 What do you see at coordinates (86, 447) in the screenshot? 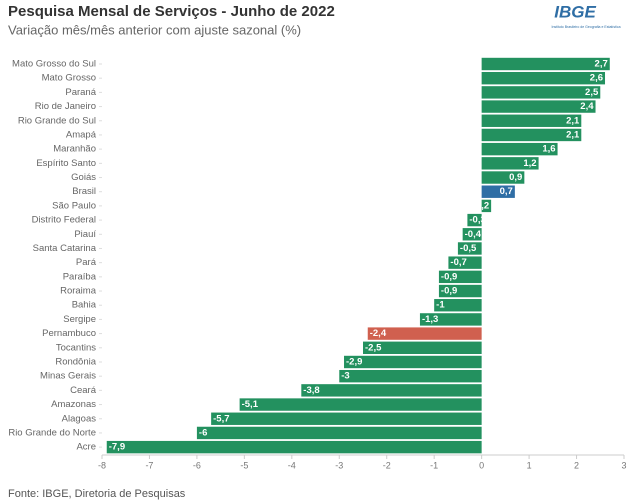
I see `category-label: Acre` at bounding box center [86, 447].